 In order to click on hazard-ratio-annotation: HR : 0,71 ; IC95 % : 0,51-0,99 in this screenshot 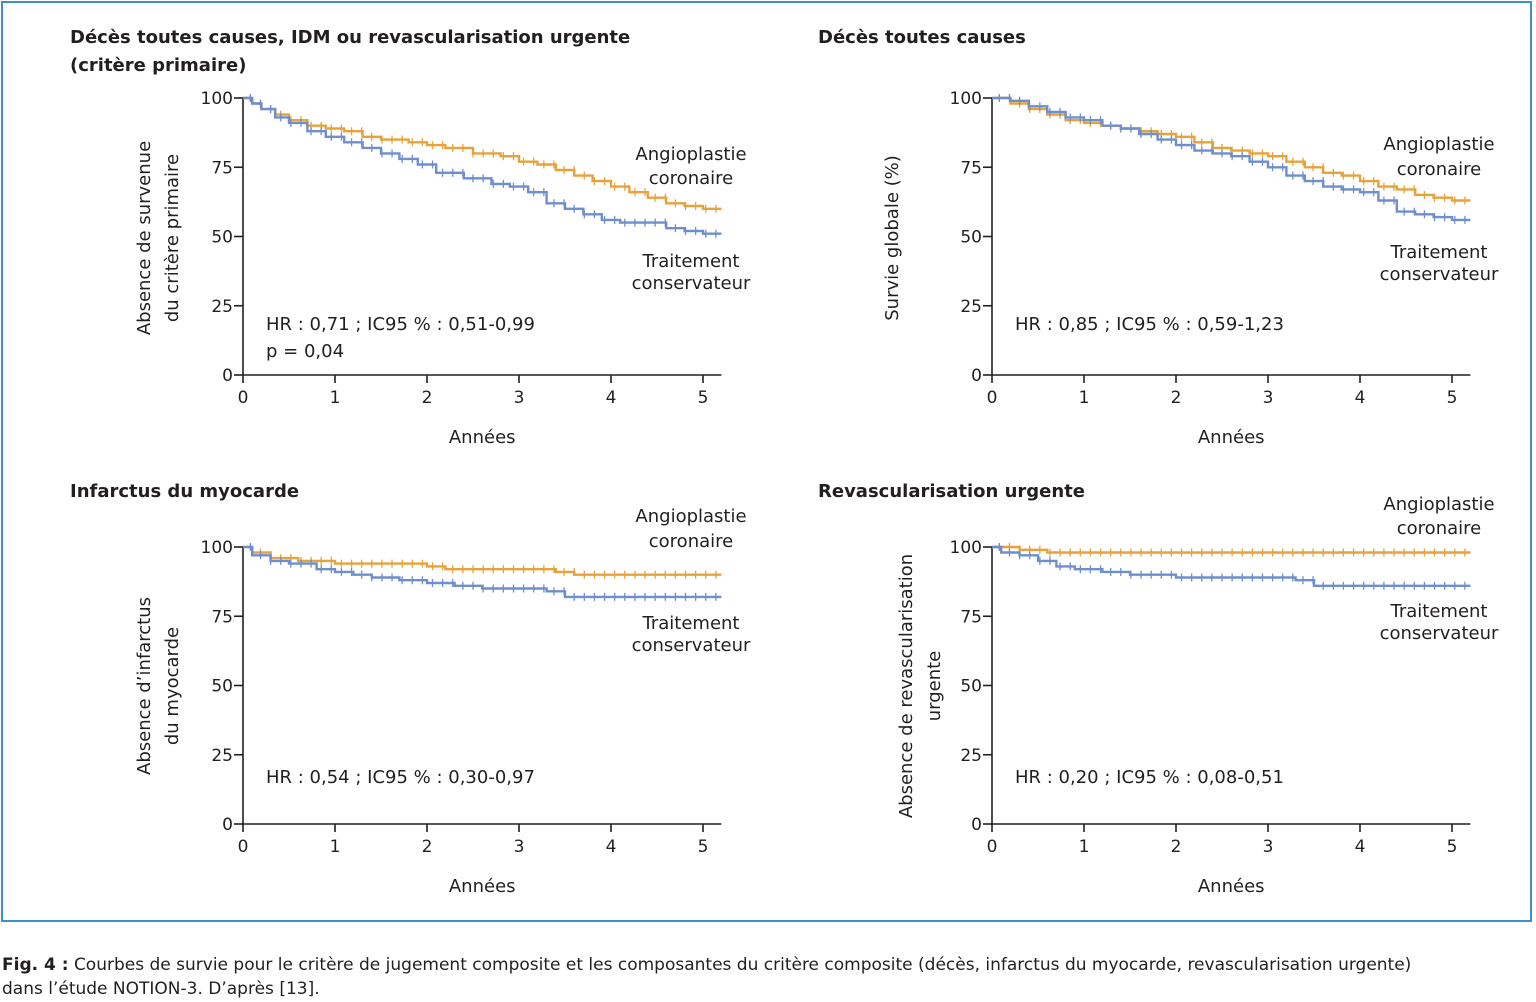, I will do `click(400, 324)`.